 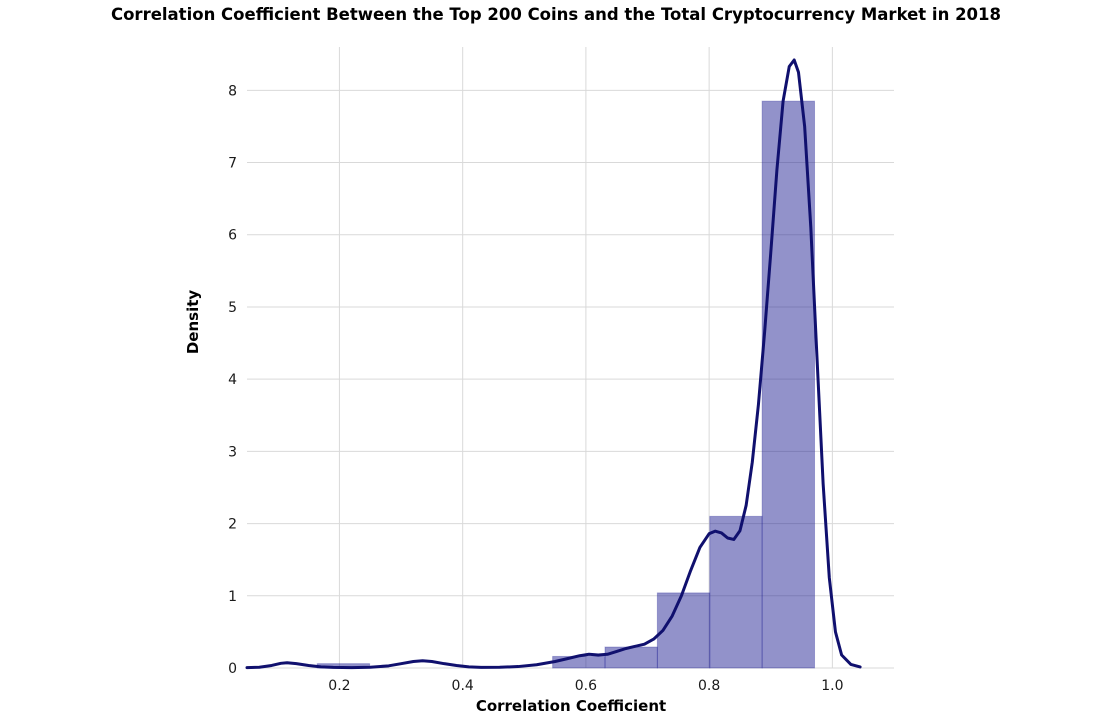 I want to click on y-tick-labels: 0 1 2 3 4 5 6 7 8, so click(x=232, y=380).